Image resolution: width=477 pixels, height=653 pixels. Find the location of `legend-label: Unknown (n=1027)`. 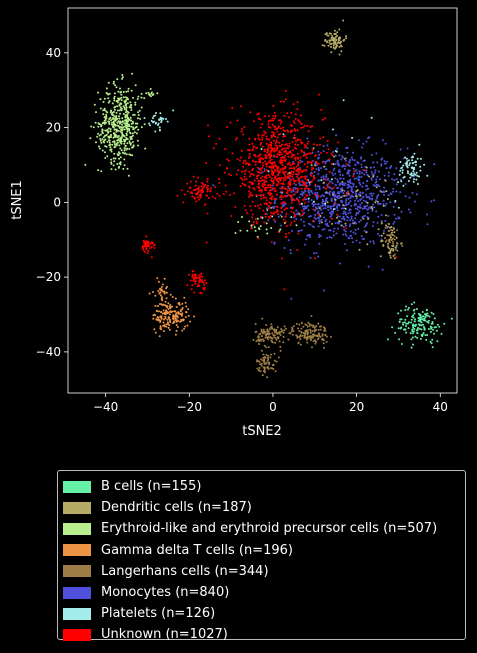

legend-label: Unknown (n=1027) is located at coordinates (164, 635).